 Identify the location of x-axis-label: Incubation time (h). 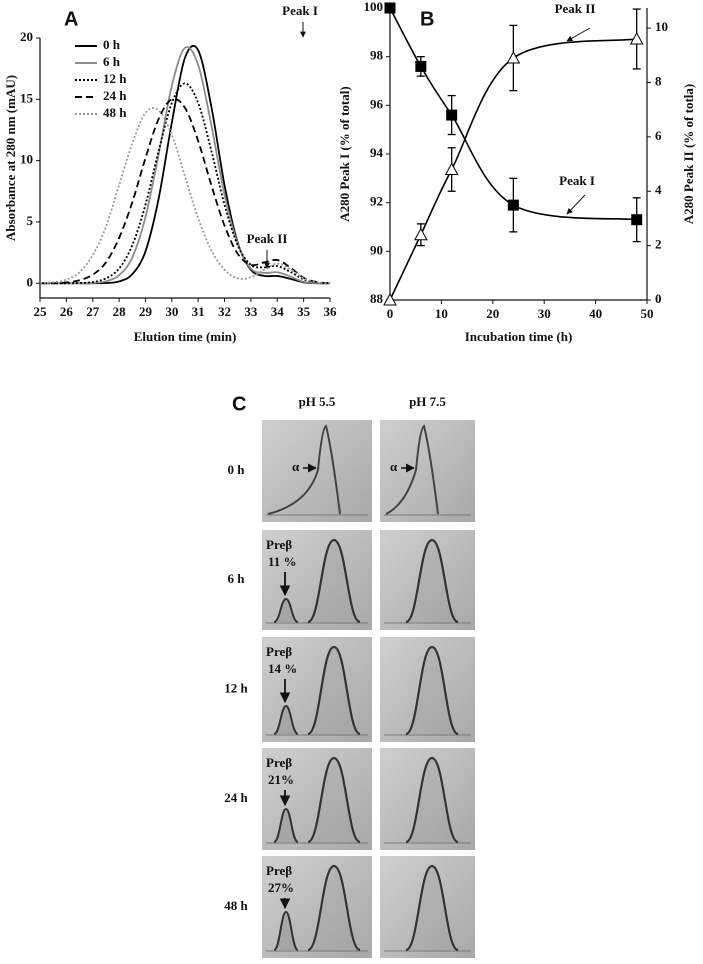
(519, 336).